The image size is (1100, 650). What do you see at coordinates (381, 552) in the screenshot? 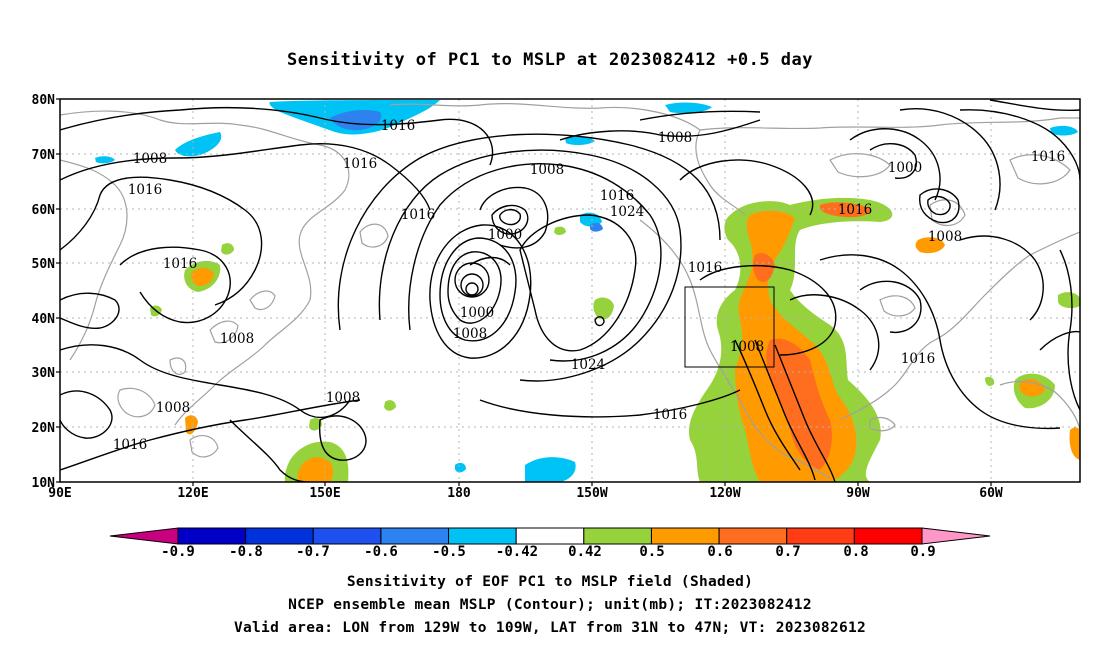
I see `colorbar-label: -0.6` at bounding box center [381, 552].